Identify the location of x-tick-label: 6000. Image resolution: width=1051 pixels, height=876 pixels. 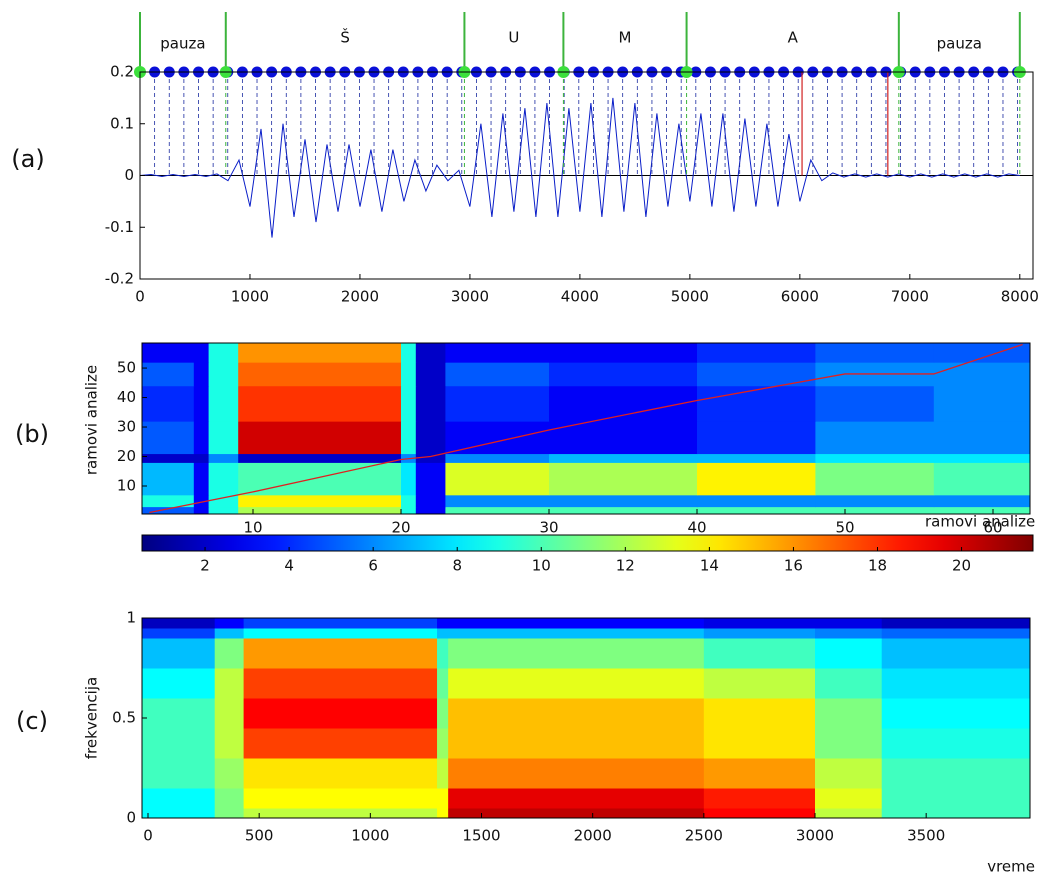
(800, 297).